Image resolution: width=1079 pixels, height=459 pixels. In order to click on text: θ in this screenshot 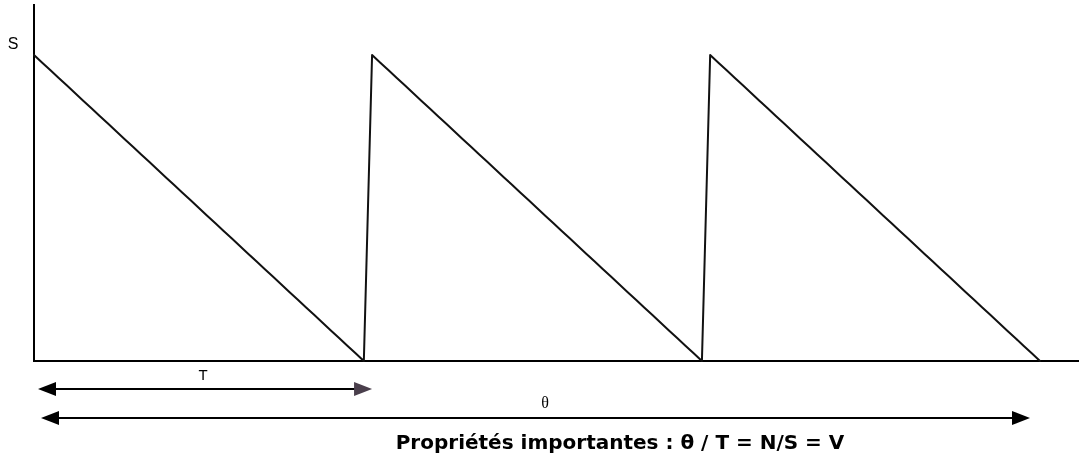, I will do `click(545, 402)`.